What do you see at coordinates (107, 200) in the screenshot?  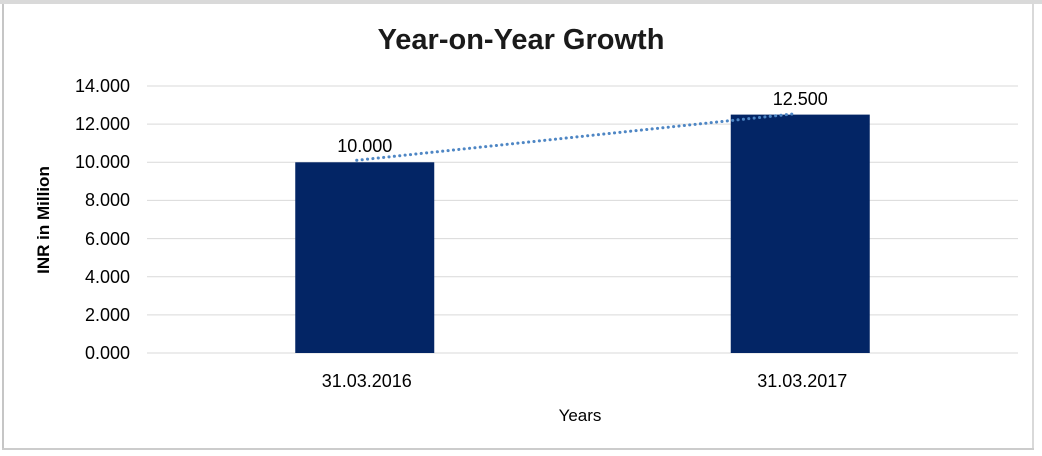 I see `y-tick-label: 8.000` at bounding box center [107, 200].